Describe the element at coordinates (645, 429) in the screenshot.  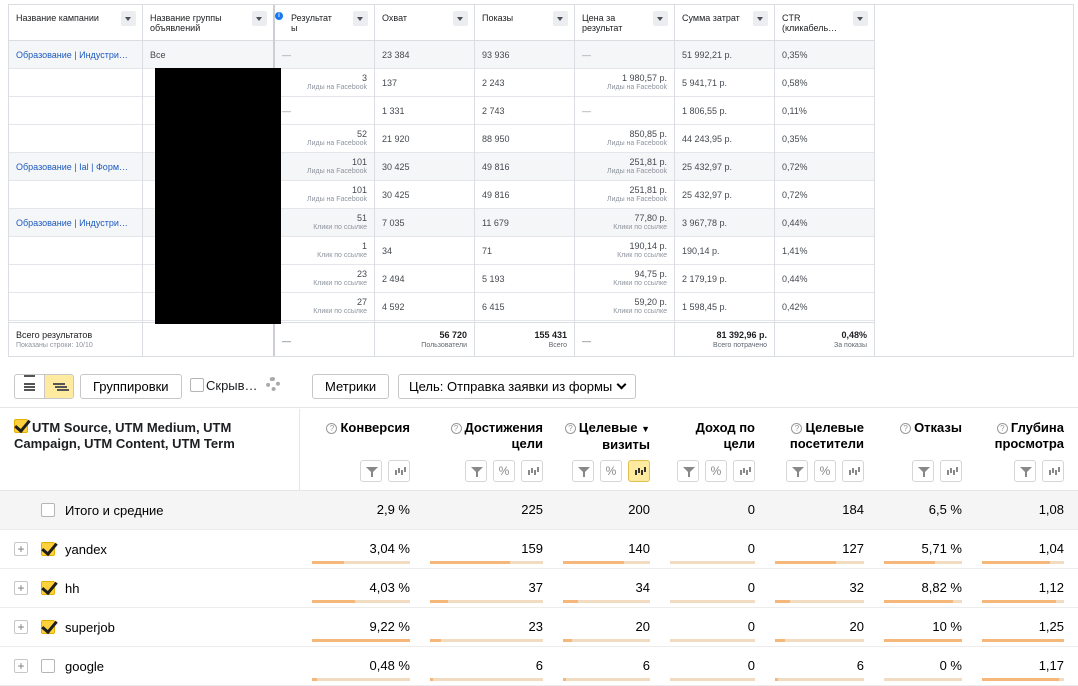
I see `sort-desc-icon: ▼` at that location.